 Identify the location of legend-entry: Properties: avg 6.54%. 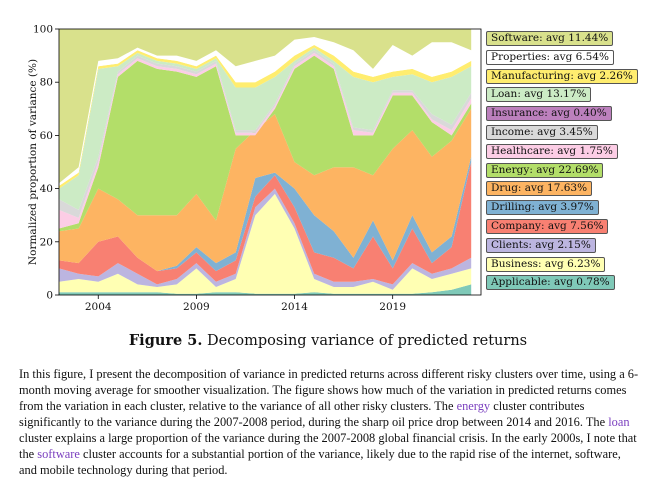
(550, 57).